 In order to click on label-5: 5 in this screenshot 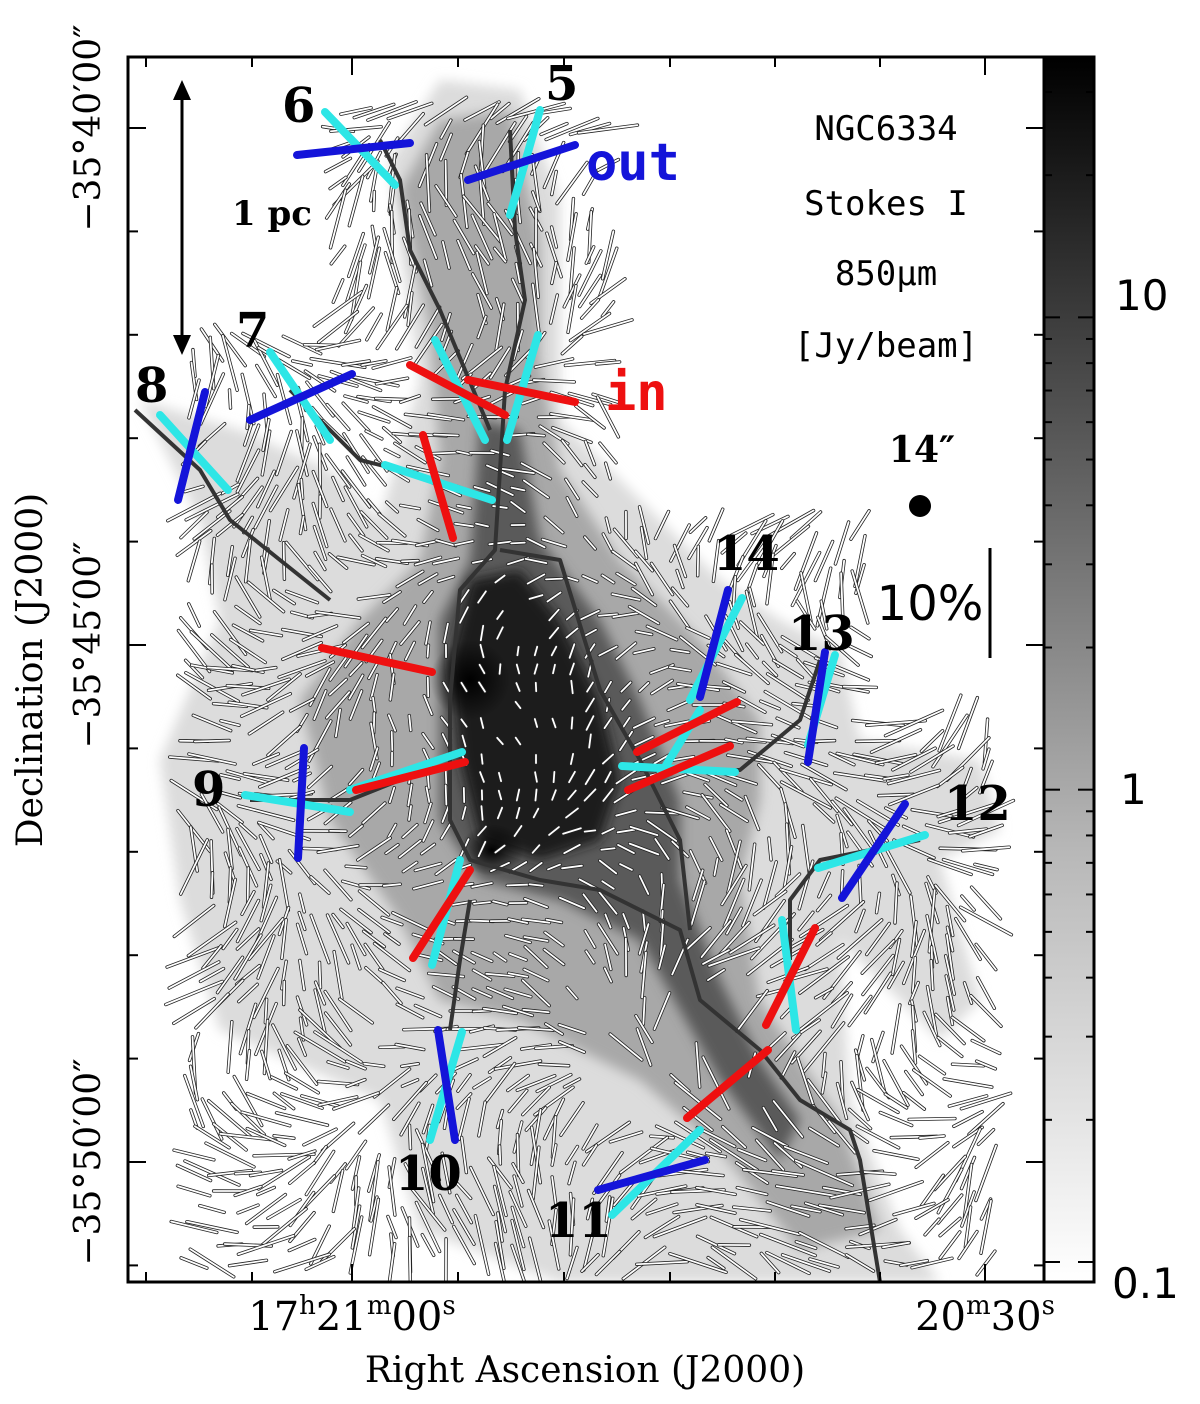, I will do `click(561, 84)`.